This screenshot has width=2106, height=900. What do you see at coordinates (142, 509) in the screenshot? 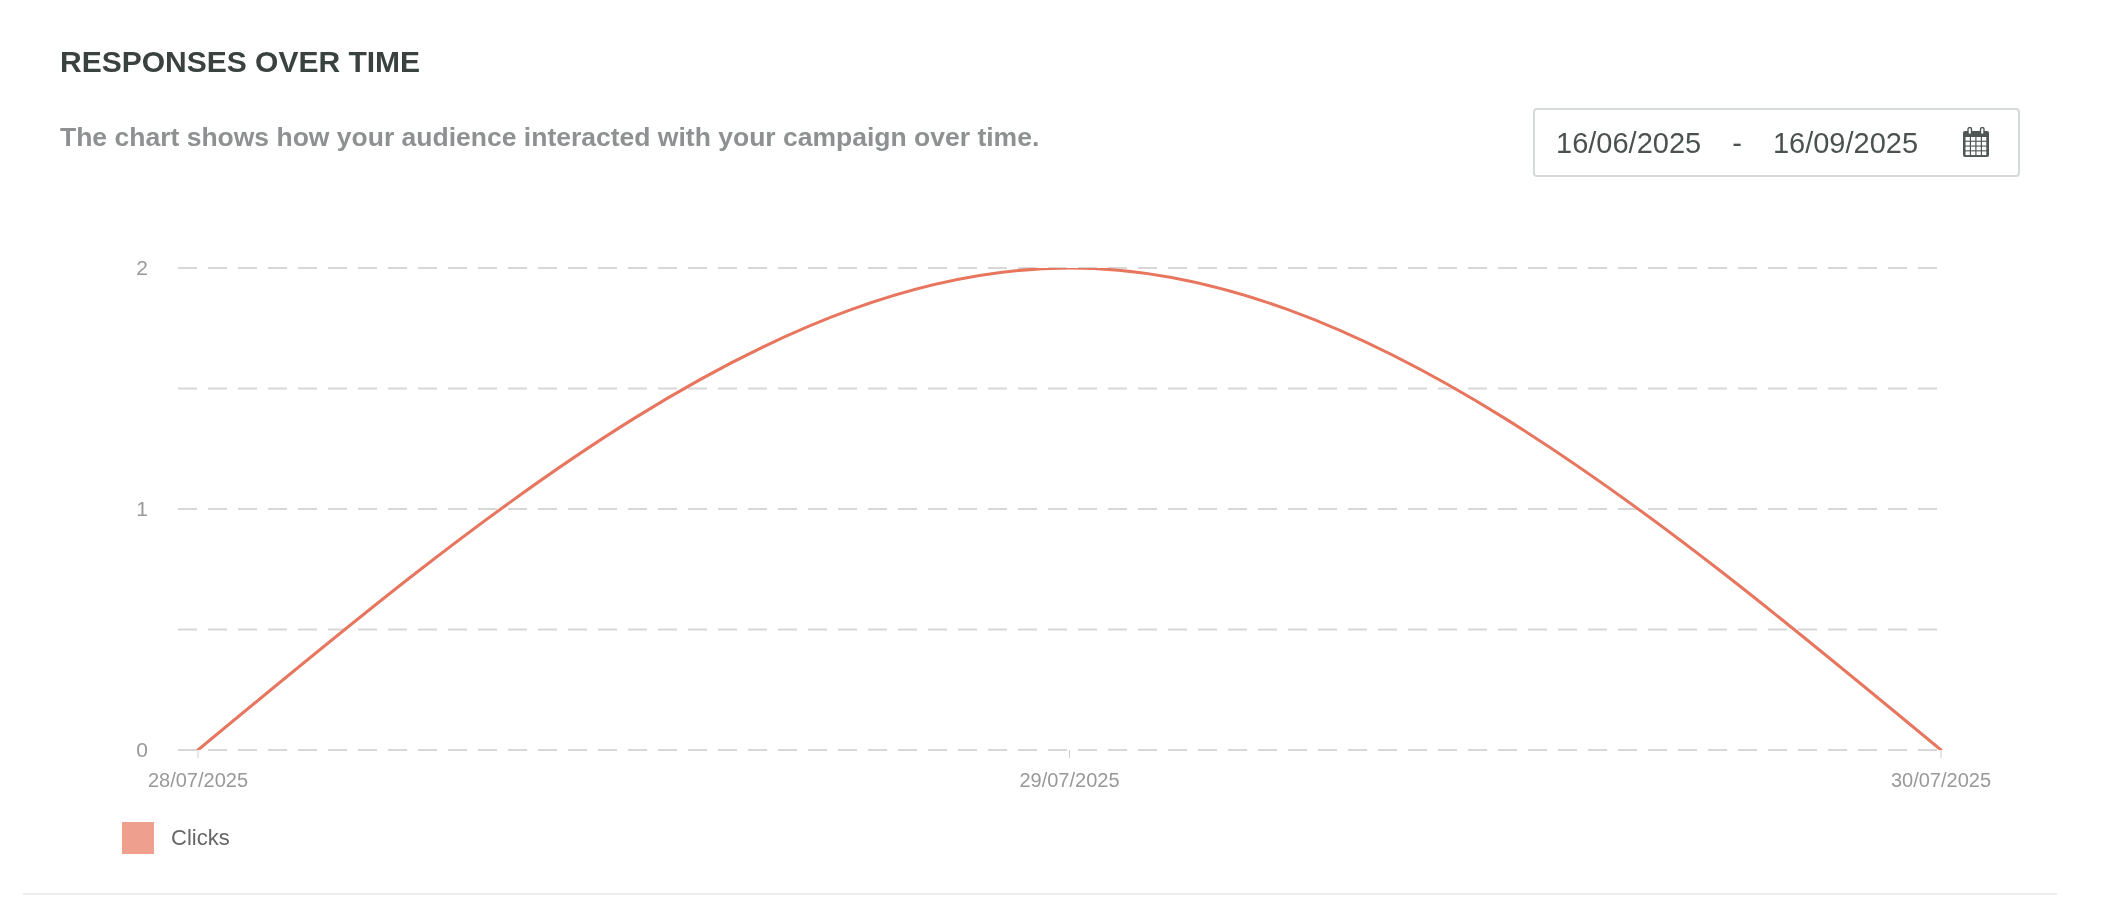
I see `y-tick-label: 1` at bounding box center [142, 509].